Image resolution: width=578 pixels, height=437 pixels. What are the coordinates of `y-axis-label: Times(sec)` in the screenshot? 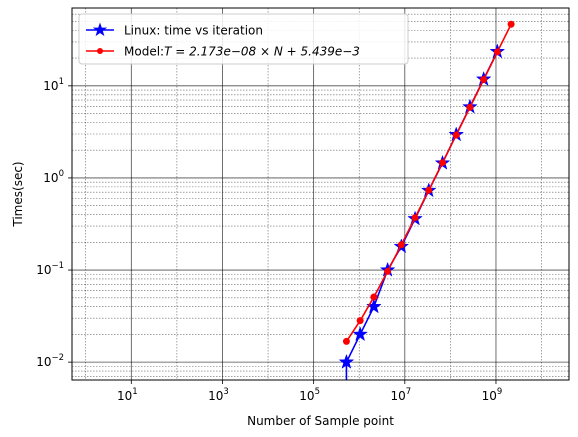 It's located at (18, 194).